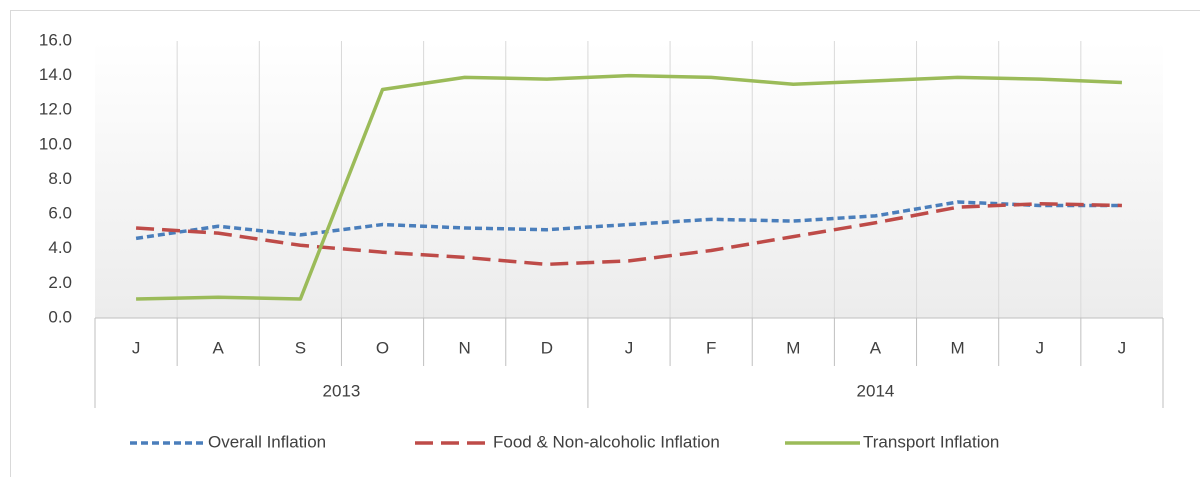 The width and height of the screenshot is (1200, 477). What do you see at coordinates (60, 178) in the screenshot?
I see `y-tick-label: 8.0` at bounding box center [60, 178].